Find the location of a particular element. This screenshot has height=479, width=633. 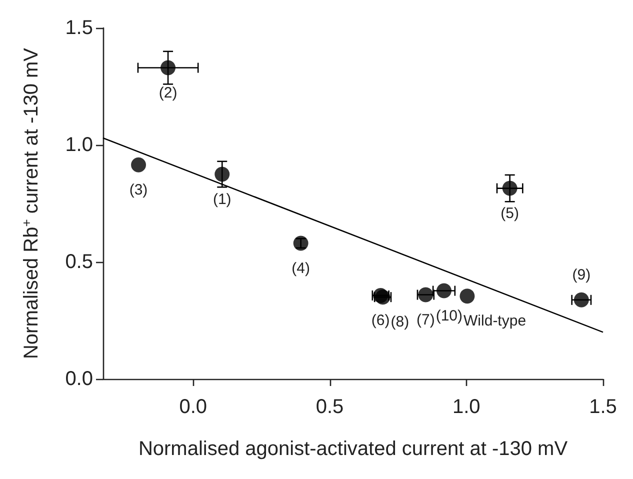

annotation: (10) is located at coordinates (449, 315).